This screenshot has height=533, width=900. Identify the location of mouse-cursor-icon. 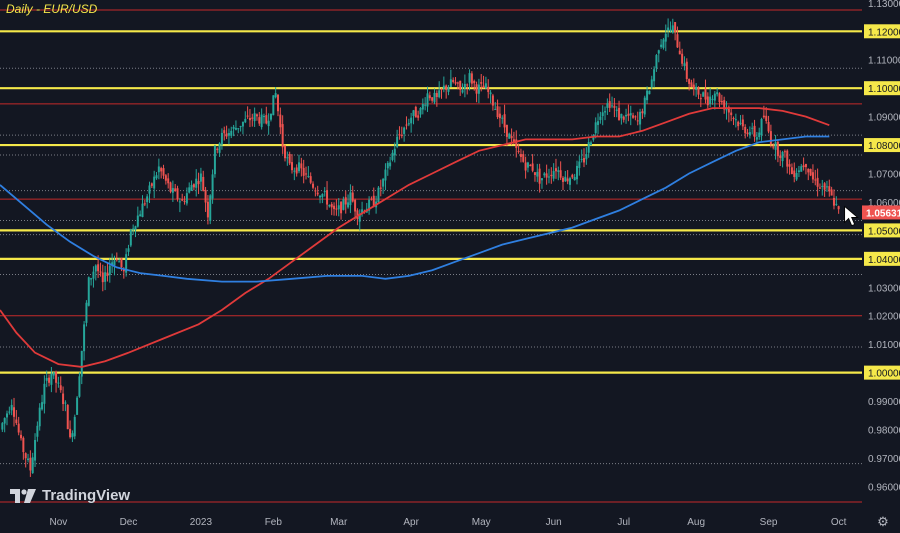
(851, 215).